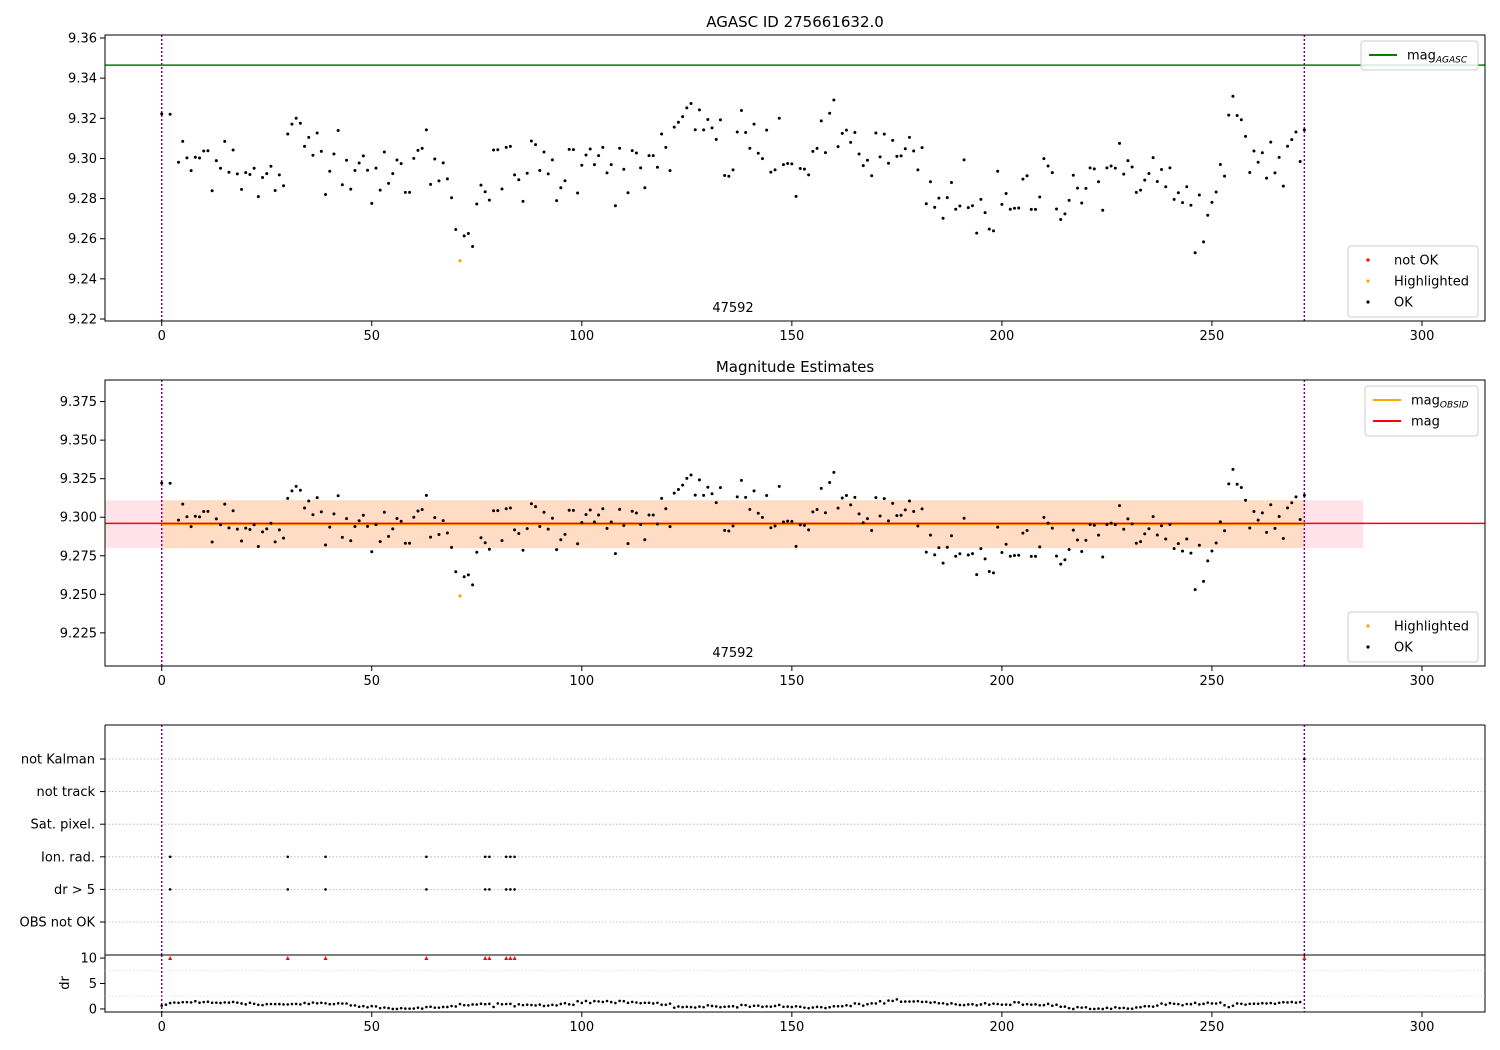 This screenshot has height=1050, width=1500. I want to click on y-tick-label: 9.375, so click(78, 402).